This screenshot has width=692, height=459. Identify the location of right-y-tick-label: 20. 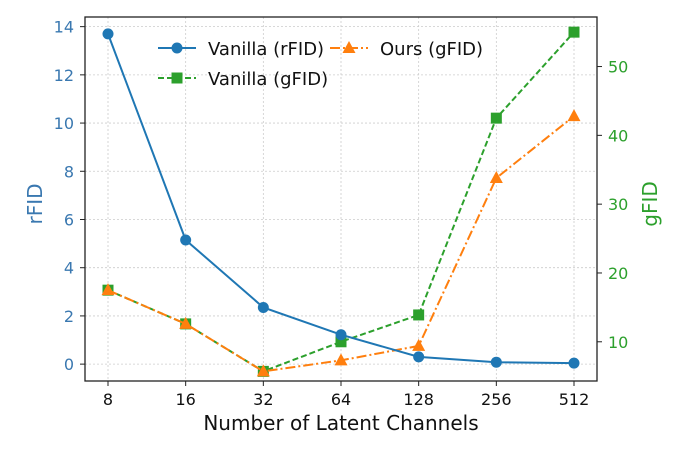
(618, 273).